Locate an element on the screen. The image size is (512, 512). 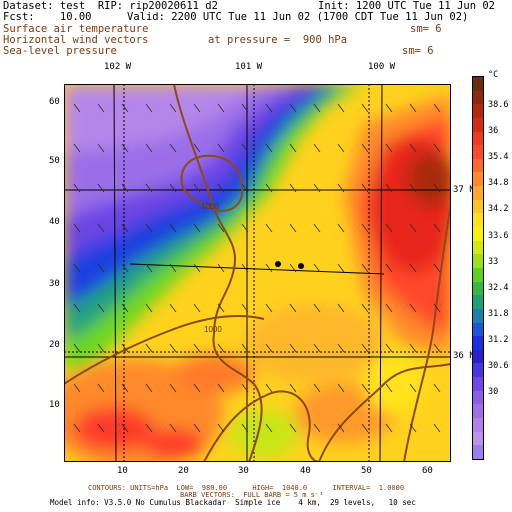
lon-label-102w: 102 W is located at coordinates (118, 67).